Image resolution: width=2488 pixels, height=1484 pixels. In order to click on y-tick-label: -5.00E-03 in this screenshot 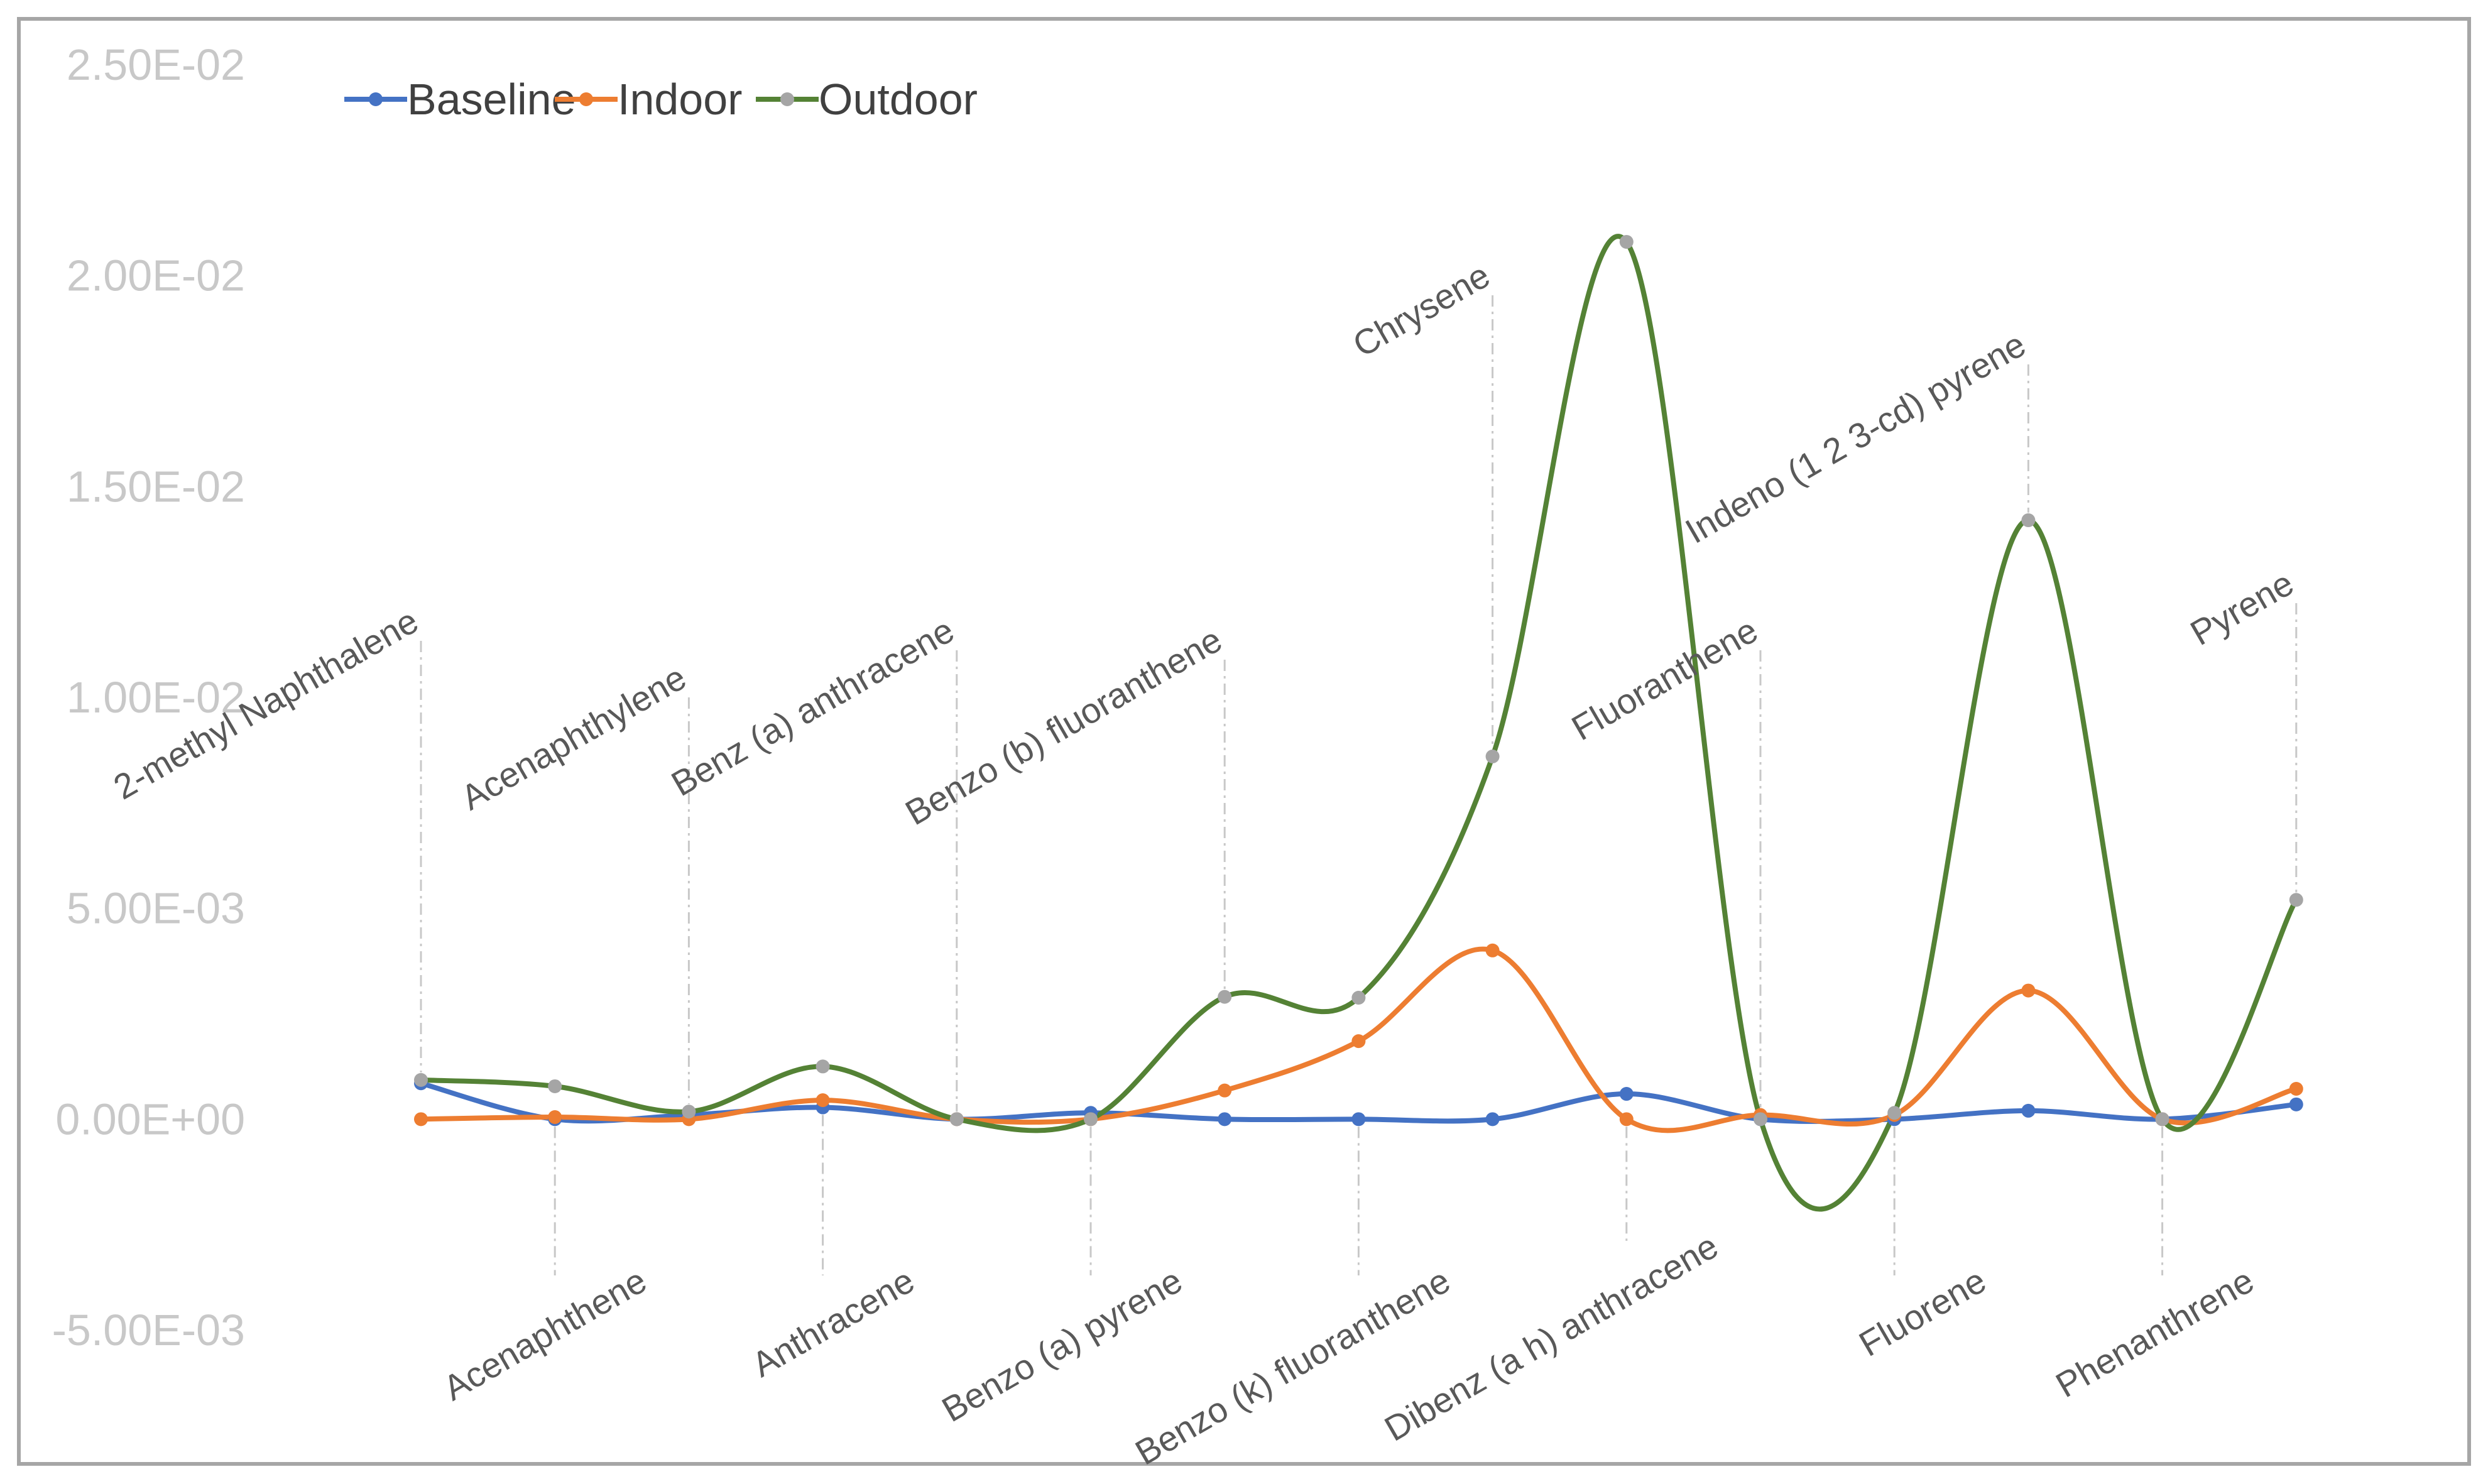, I will do `click(149, 1330)`.